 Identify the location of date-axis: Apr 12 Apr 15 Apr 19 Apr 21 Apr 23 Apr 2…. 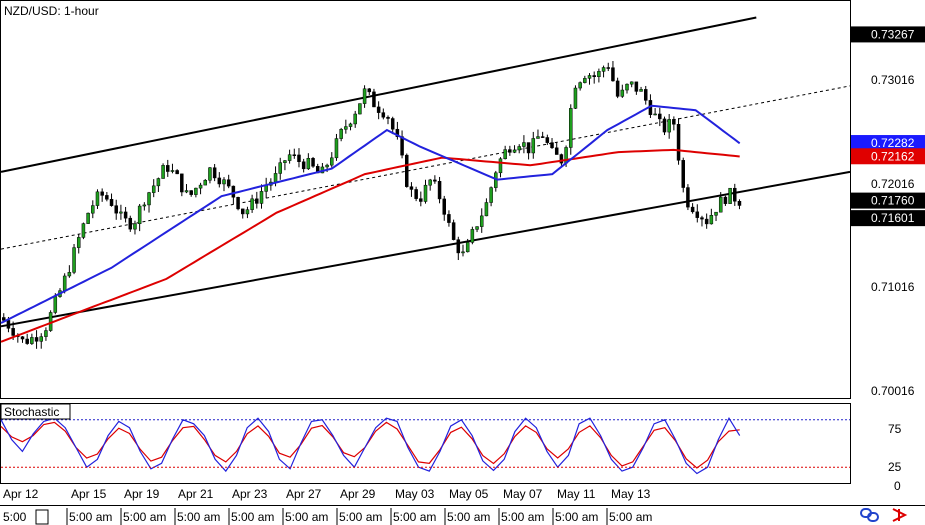
(327, 494).